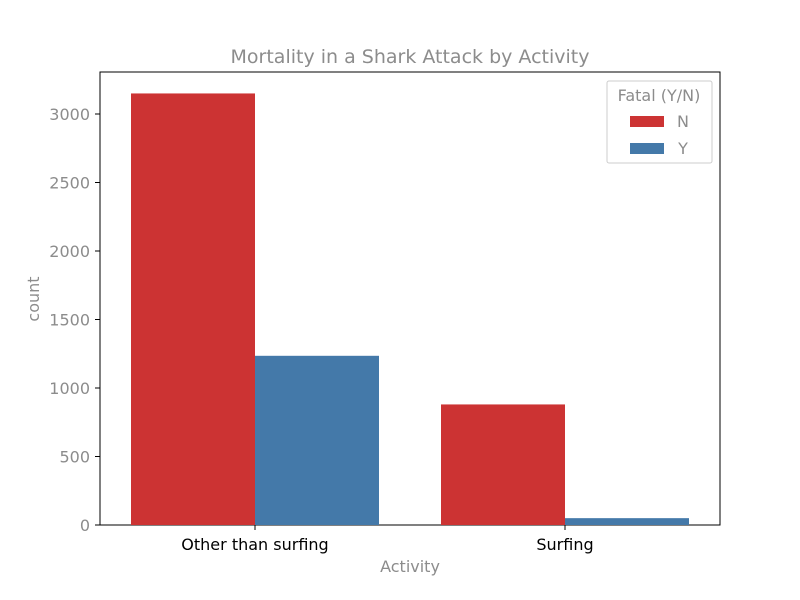 This screenshot has width=800, height=600. Describe the element at coordinates (74, 457) in the screenshot. I see `y-tick-label: 500` at that location.